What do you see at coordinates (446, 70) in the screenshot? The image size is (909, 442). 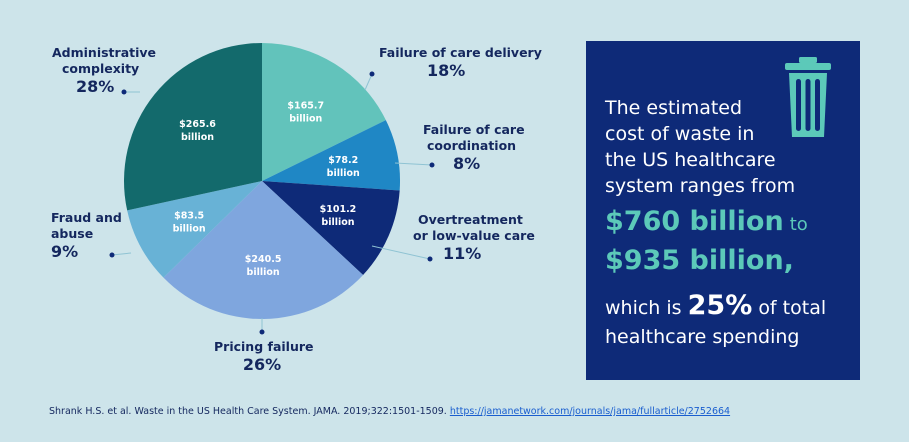 I see `percent: 18%` at bounding box center [446, 70].